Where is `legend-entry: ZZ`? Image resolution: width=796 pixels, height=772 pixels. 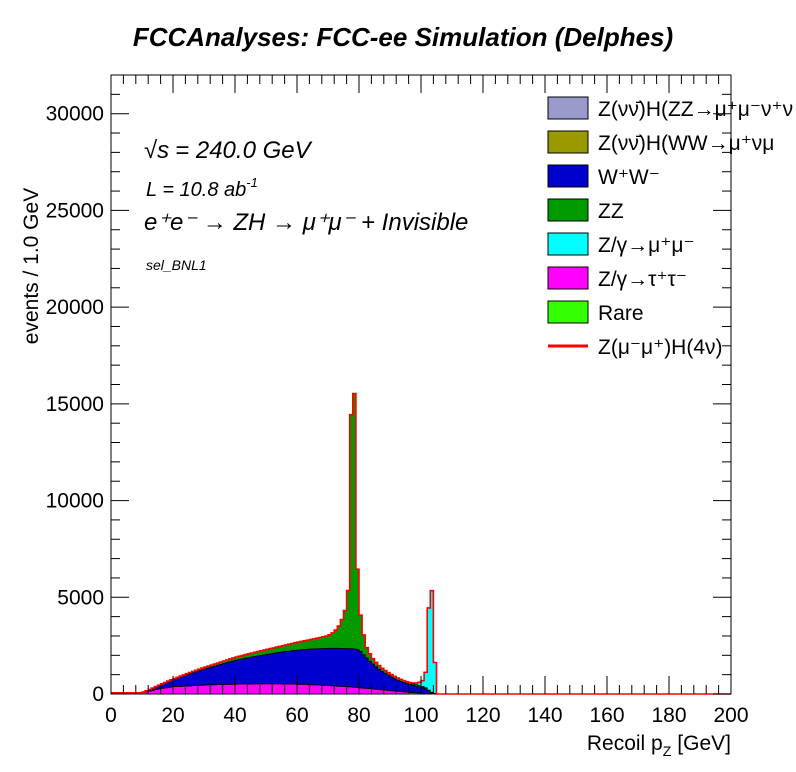 legend-entry: ZZ is located at coordinates (585, 210).